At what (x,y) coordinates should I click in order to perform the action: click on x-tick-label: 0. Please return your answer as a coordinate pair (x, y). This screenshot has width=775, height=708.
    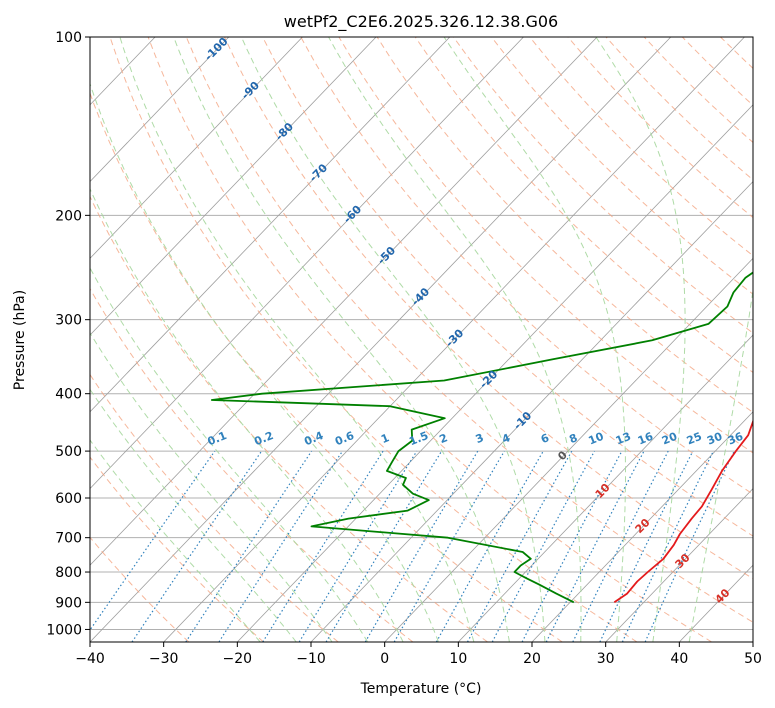
    Looking at the image, I should click on (384, 659).